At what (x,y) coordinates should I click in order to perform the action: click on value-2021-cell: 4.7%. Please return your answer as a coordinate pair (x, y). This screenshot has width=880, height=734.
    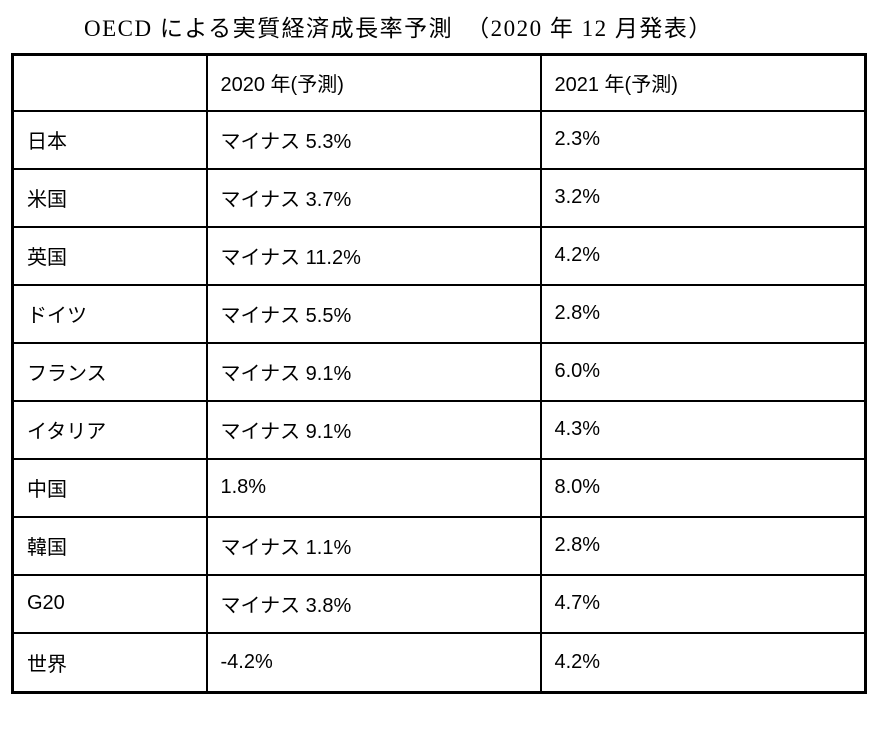
    Looking at the image, I should click on (703, 603).